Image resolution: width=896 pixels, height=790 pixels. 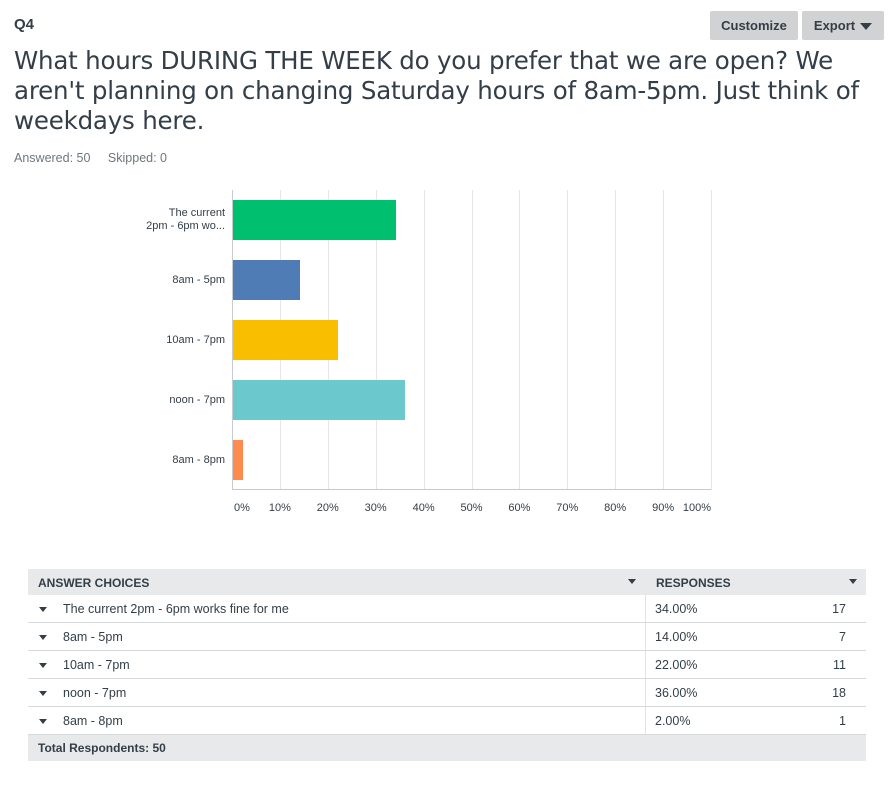 I want to click on category-label: noon - 7pm, so click(x=170, y=400).